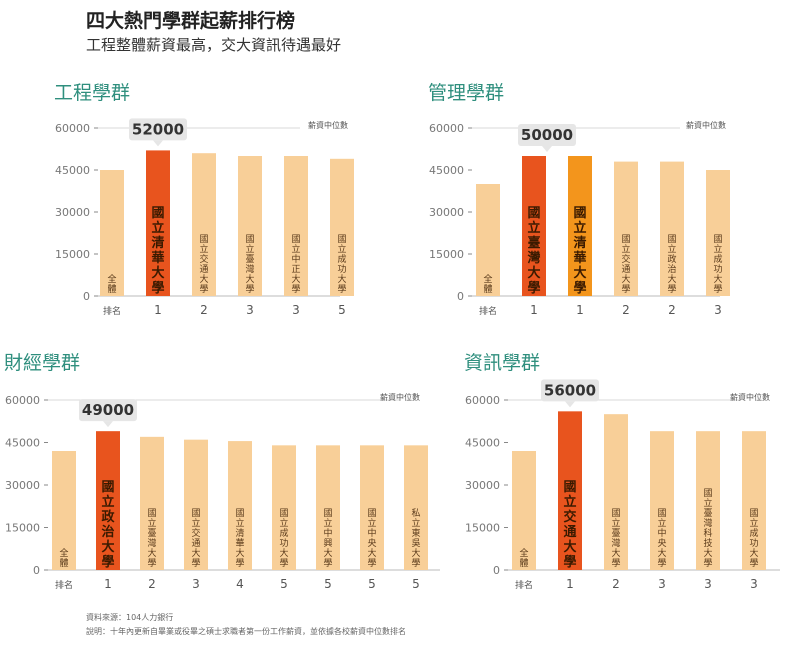  What do you see at coordinates (108, 525) in the screenshot?
I see `category-label: 國立政治大學` at bounding box center [108, 525].